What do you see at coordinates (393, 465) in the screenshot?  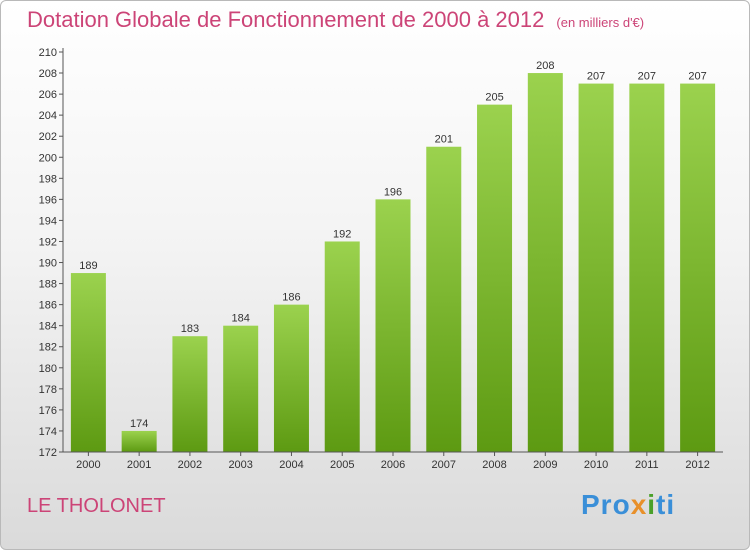 I see `x-tick-label: 2006` at bounding box center [393, 465].